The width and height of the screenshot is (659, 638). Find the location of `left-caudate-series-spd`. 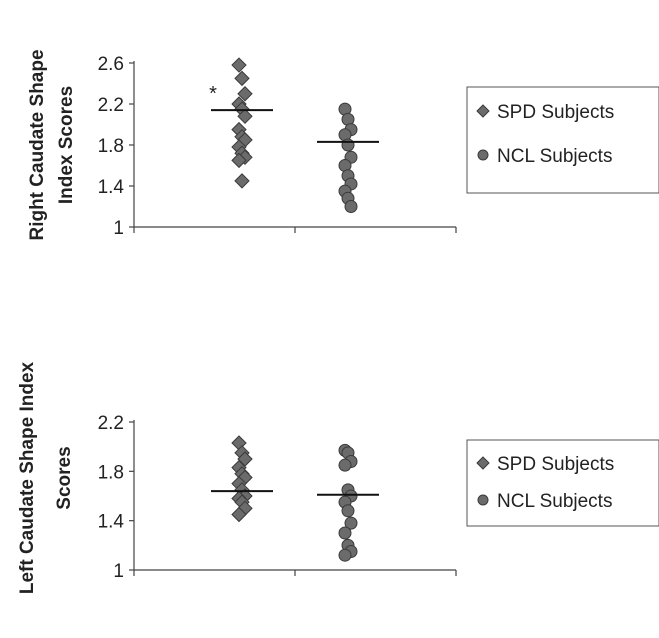

left-caudate-series-spd is located at coordinates (242, 479).